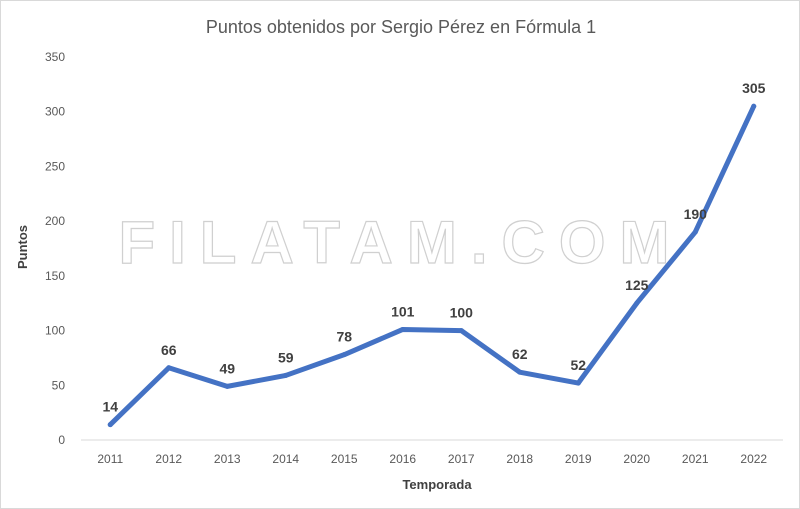 The width and height of the screenshot is (800, 509). Describe the element at coordinates (55, 248) in the screenshot. I see `y-tick-labels: 0 50 100 150 200 250 300 350` at that location.